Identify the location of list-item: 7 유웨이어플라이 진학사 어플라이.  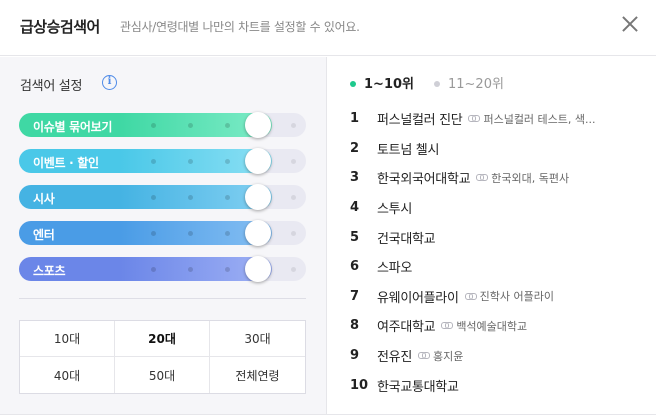
(495, 297).